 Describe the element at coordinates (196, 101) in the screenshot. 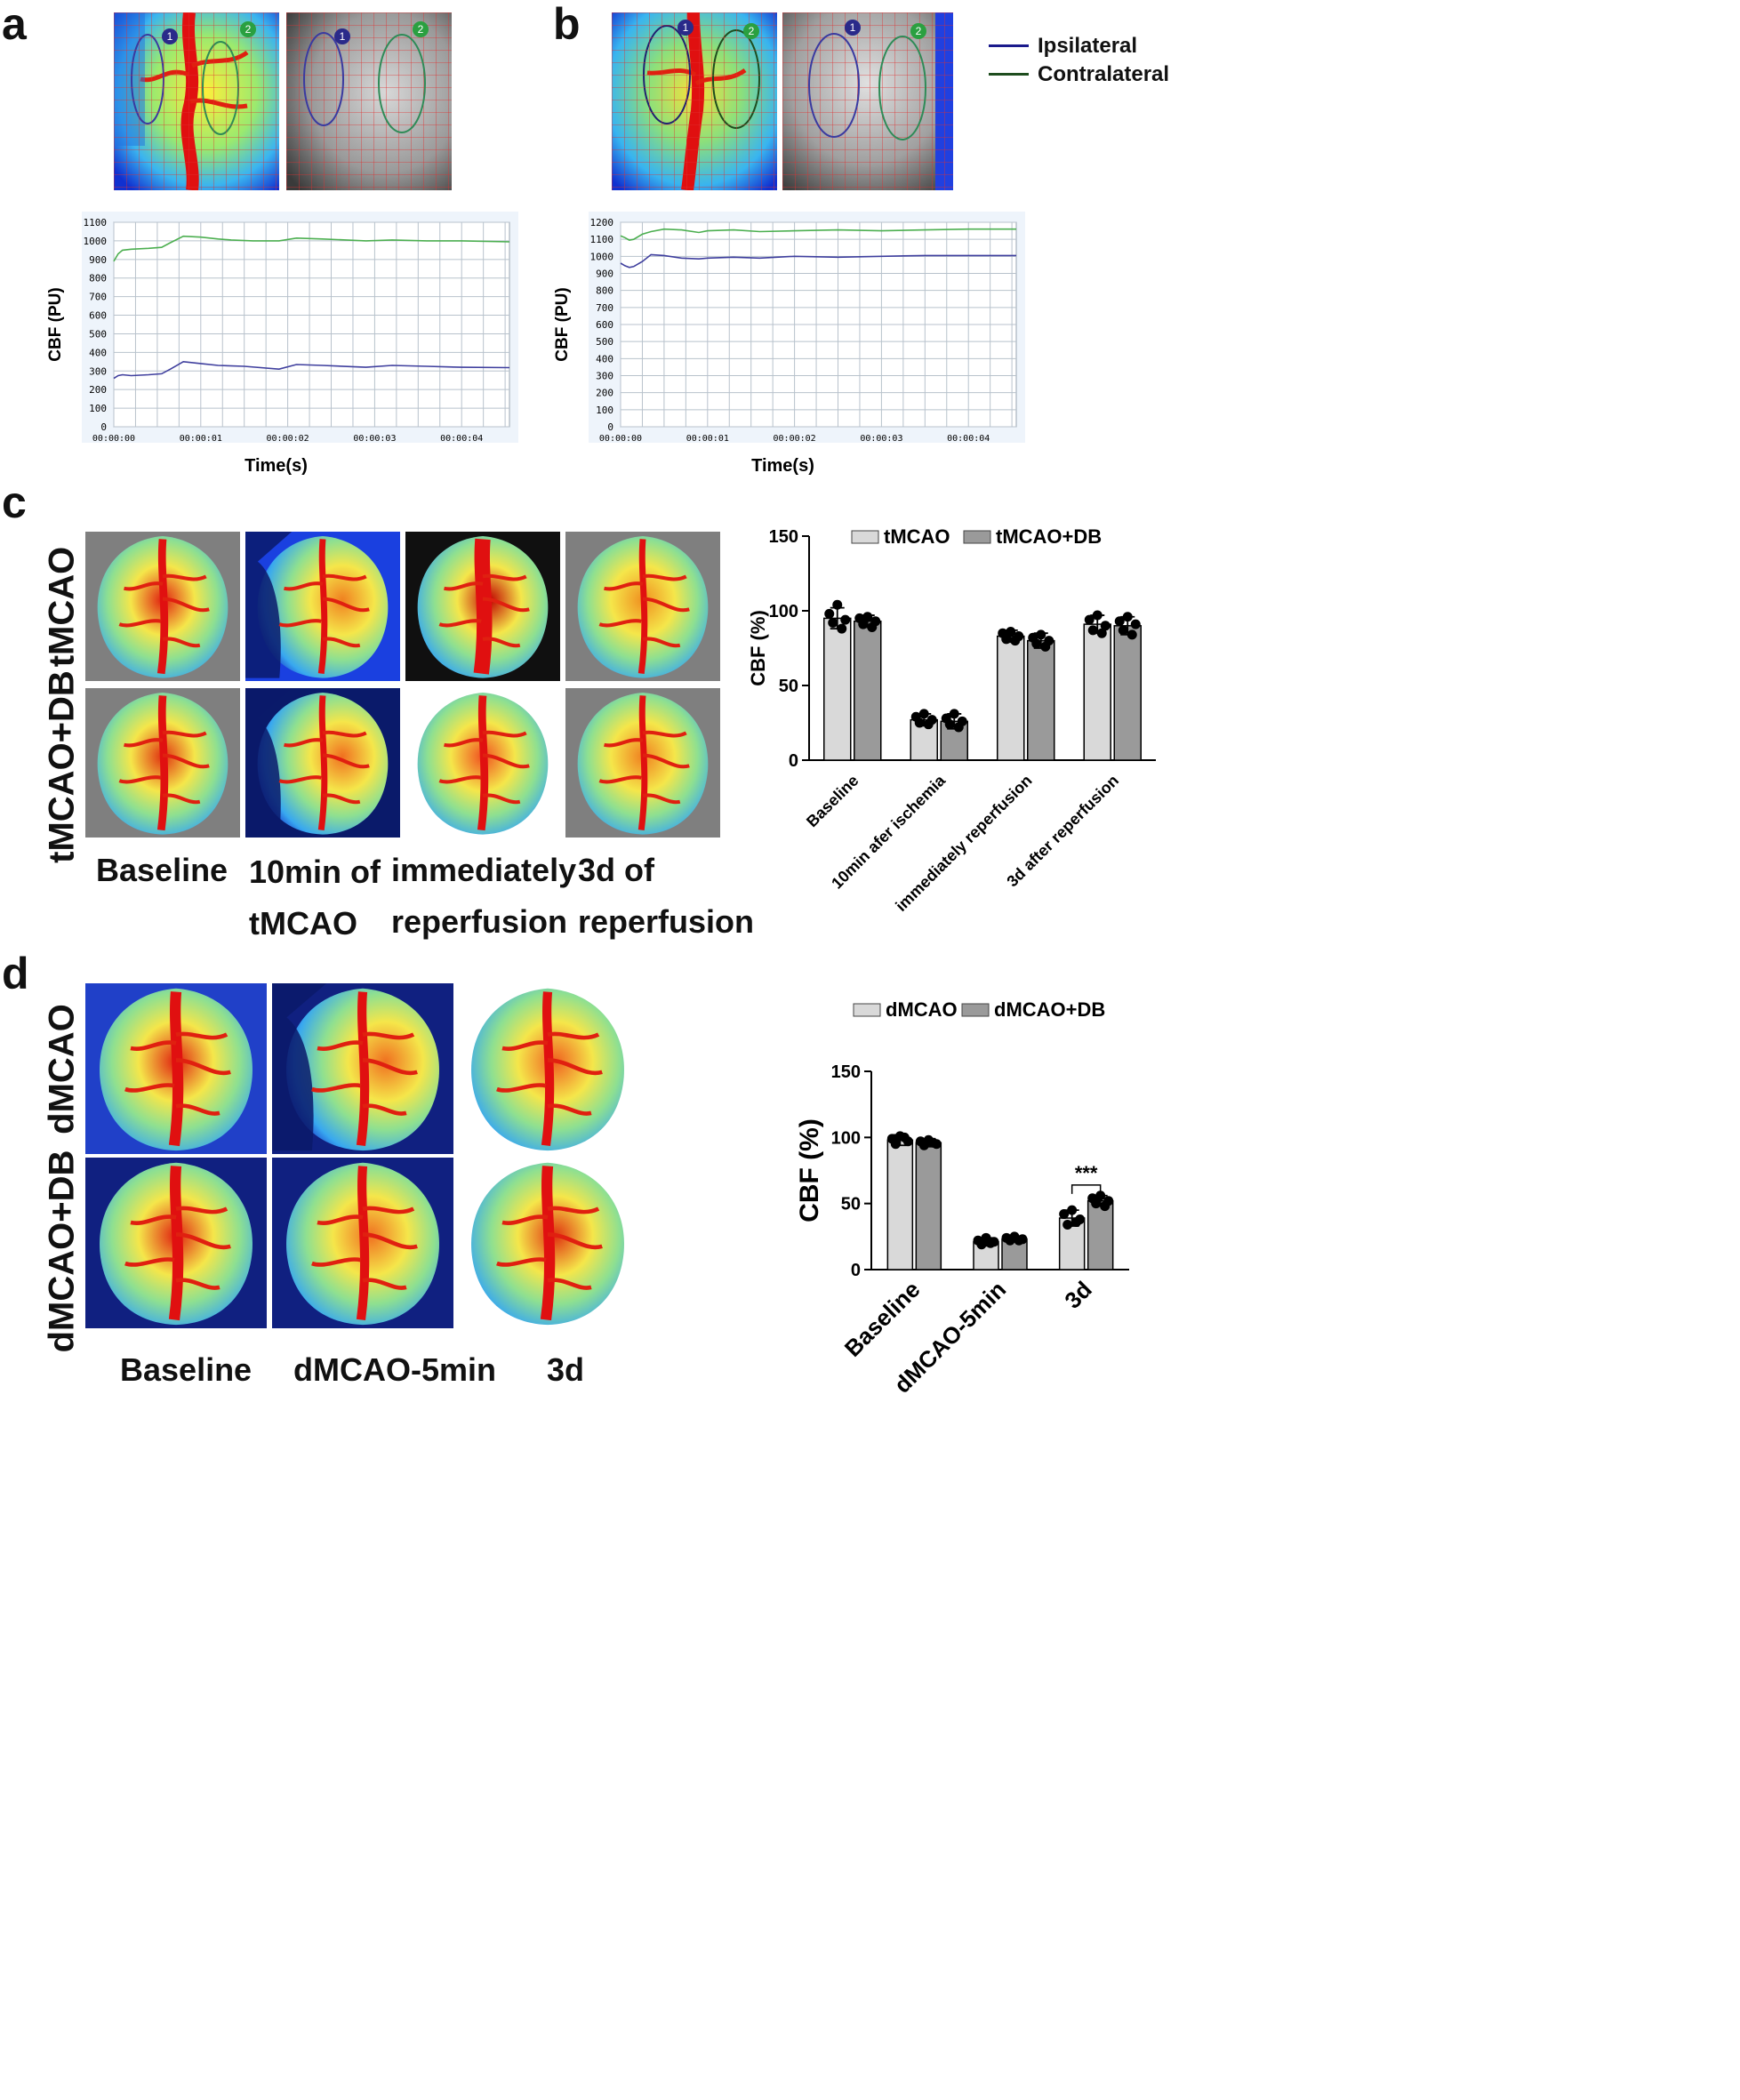

I see `panel-a-perfusion-map` at that location.